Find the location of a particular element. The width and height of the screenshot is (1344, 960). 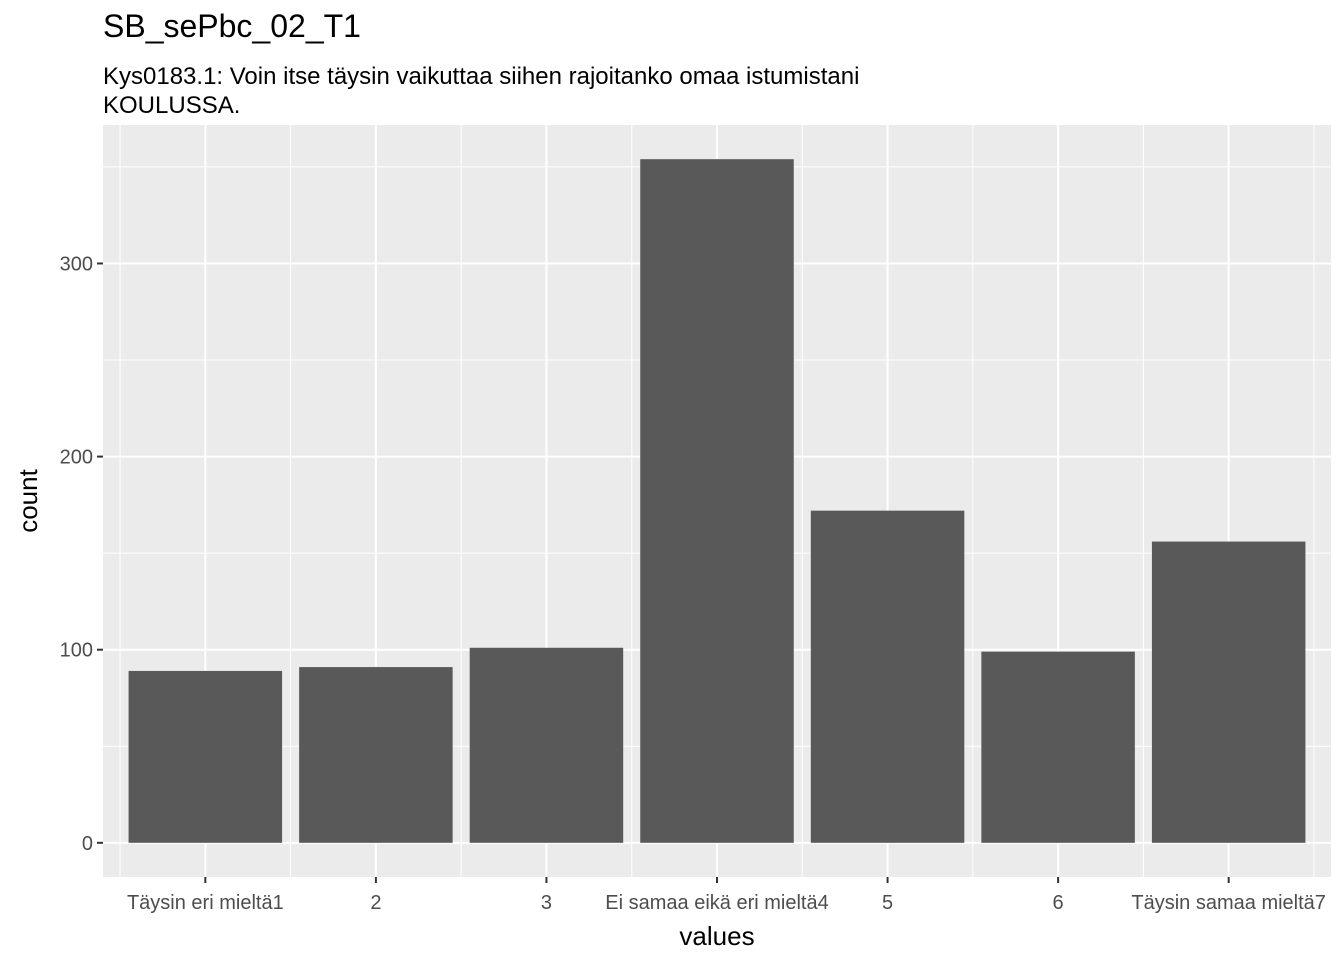

y-tick-label: 100 is located at coordinates (76, 651).